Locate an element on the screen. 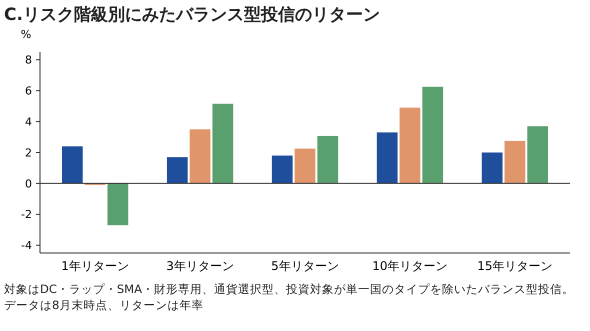 The width and height of the screenshot is (590, 331). x-tick-label: 1年リターン is located at coordinates (95, 266).